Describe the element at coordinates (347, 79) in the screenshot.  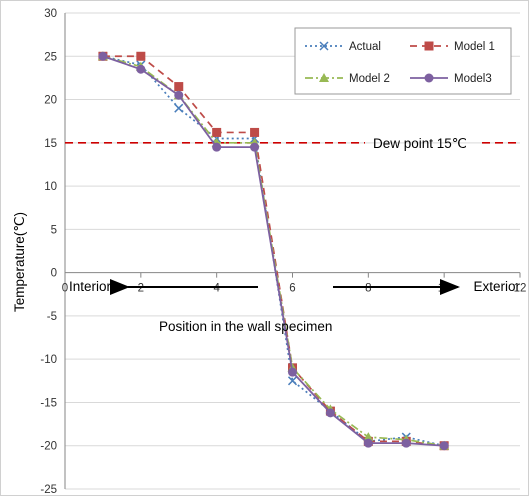
I see `legend-entry: Model 2` at that location.